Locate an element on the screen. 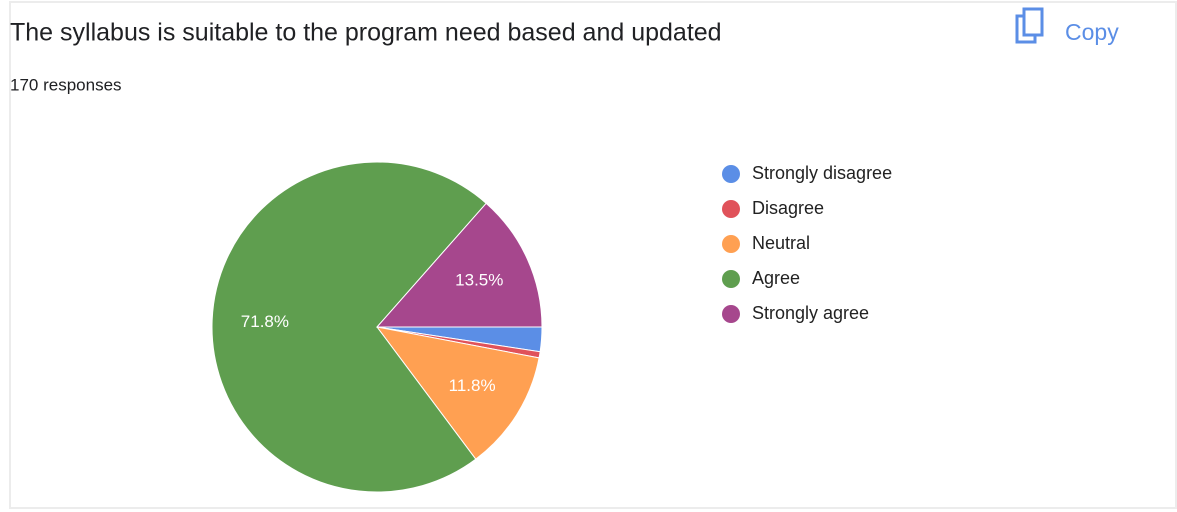 The image size is (1177, 512). slice-label: 11.8% is located at coordinates (472, 385).